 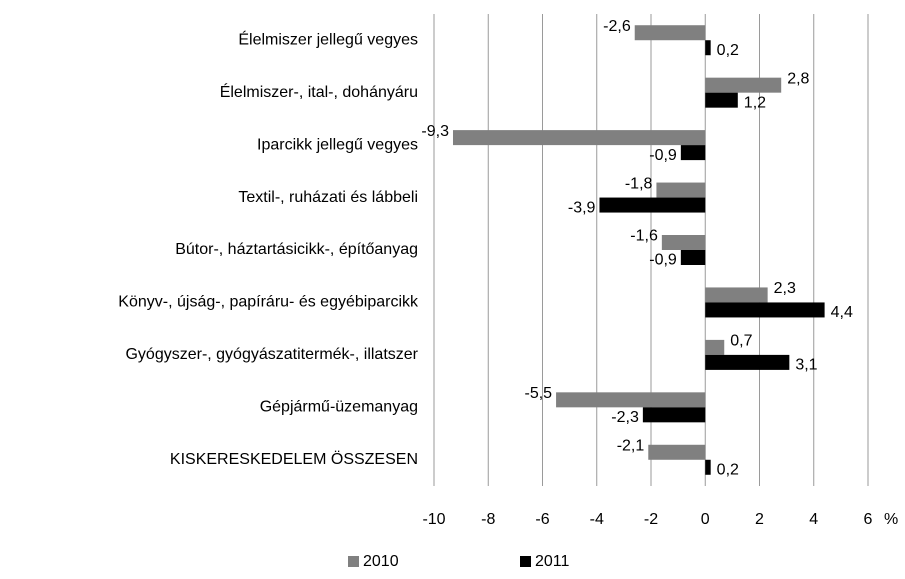 I want to click on value-label: 4,4, so click(x=842, y=312).